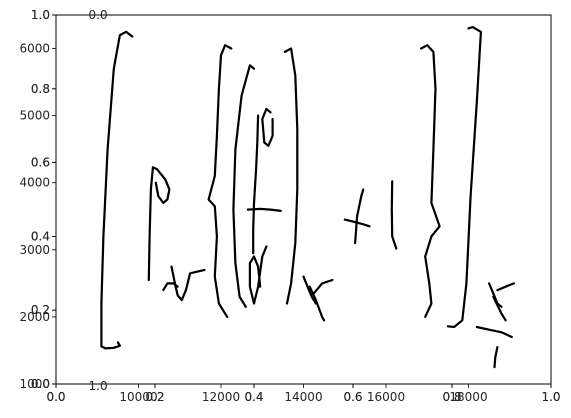  Describe the element at coordinates (98, 386) in the screenshot. I see `stray-label-bottom: 1.0` at that location.